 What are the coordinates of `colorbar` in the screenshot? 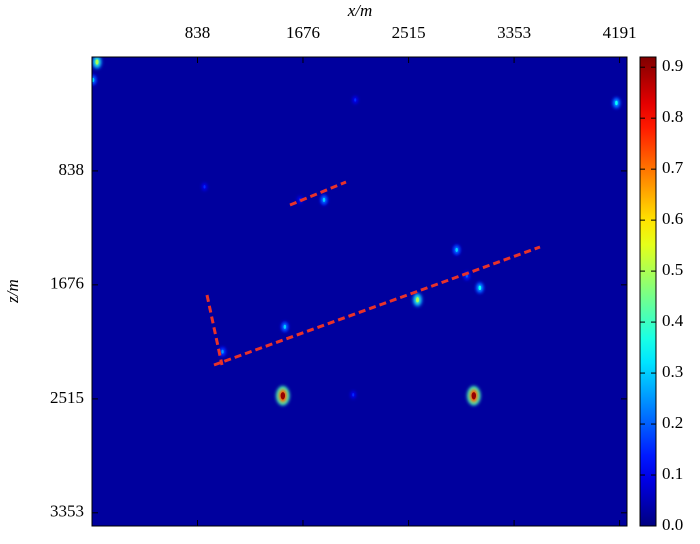 It's located at (648, 291).